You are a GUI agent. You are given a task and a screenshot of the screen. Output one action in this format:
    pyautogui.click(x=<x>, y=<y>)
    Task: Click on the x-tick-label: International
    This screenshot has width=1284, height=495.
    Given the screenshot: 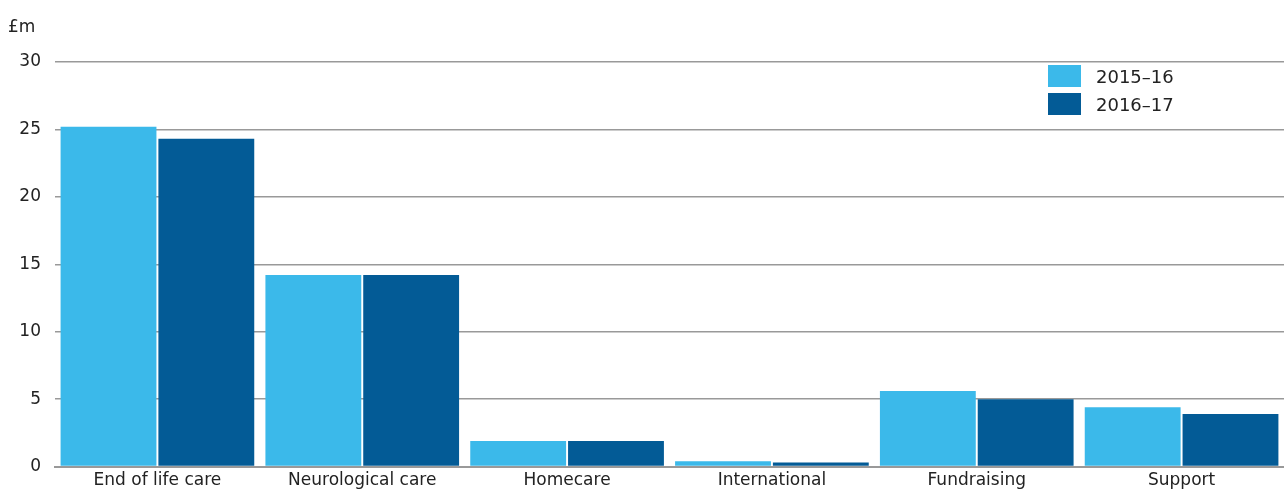 What is the action you would take?
    pyautogui.click(x=772, y=479)
    